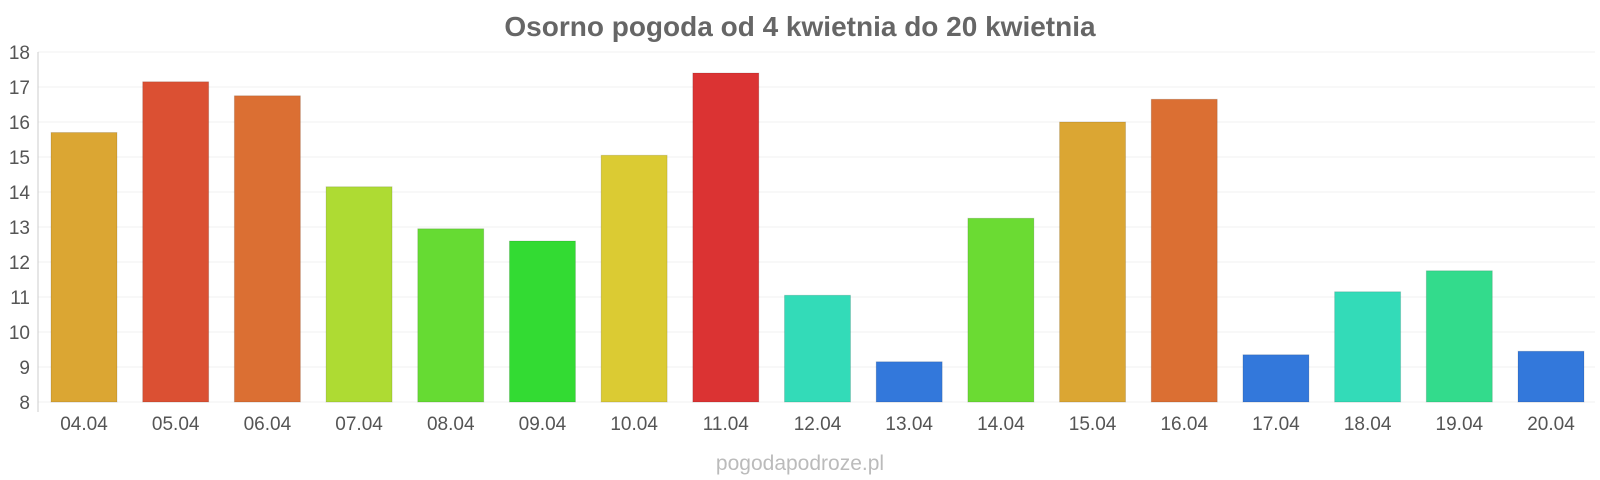 The image size is (1600, 480). I want to click on x-tick-label: 16.04, so click(1184, 424).